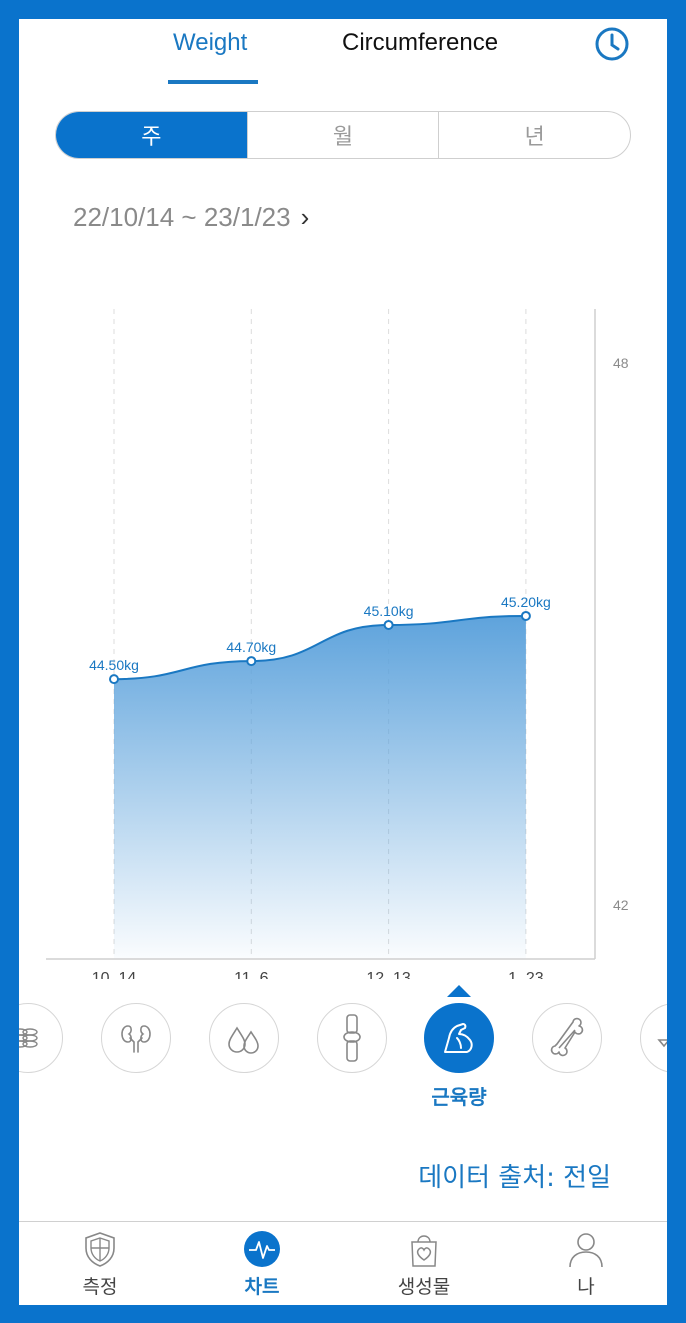 Image resolution: width=686 pixels, height=1323 pixels. I want to click on tab-circumference: Circumference, so click(420, 42).